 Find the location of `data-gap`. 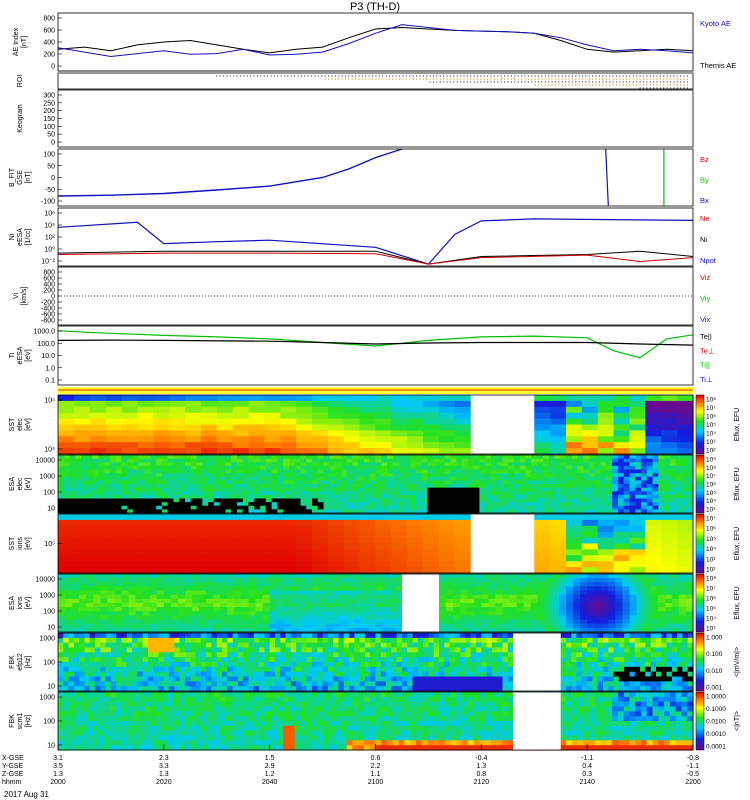

data-gap is located at coordinates (502, 424).